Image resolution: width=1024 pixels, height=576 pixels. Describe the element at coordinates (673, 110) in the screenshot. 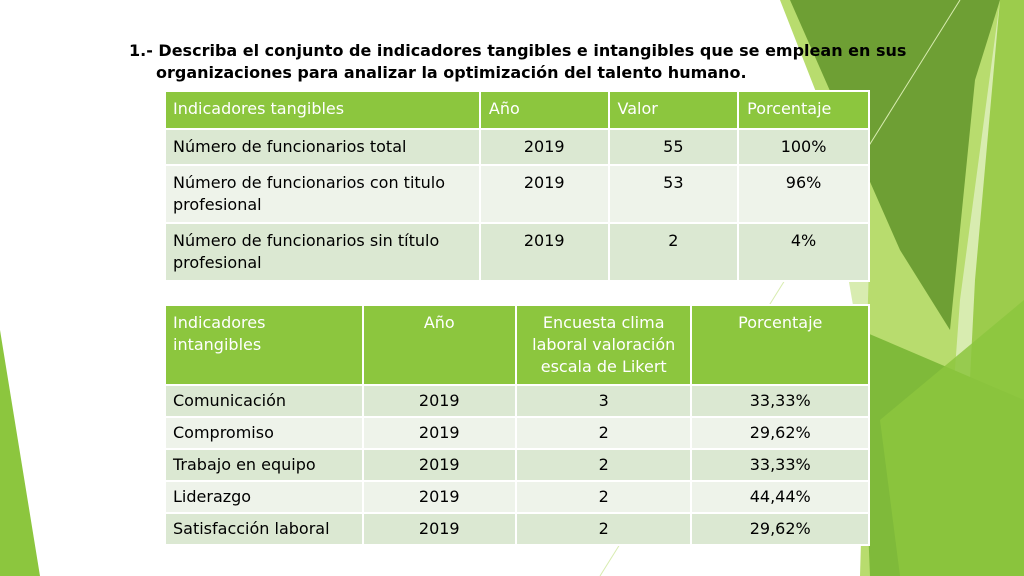

I see `header-value: Valor` at that location.